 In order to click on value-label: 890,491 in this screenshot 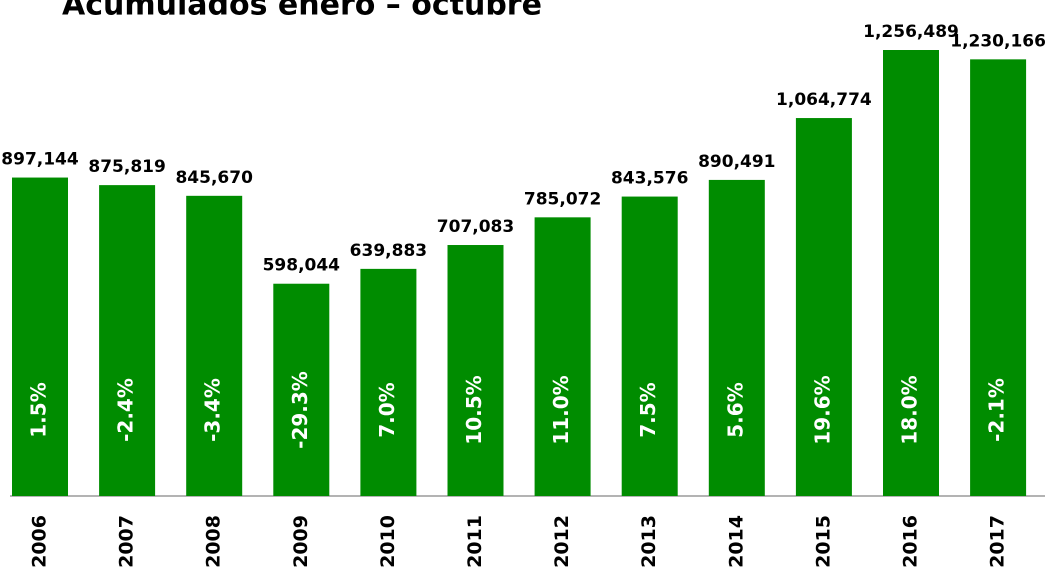, I will do `click(736, 162)`.